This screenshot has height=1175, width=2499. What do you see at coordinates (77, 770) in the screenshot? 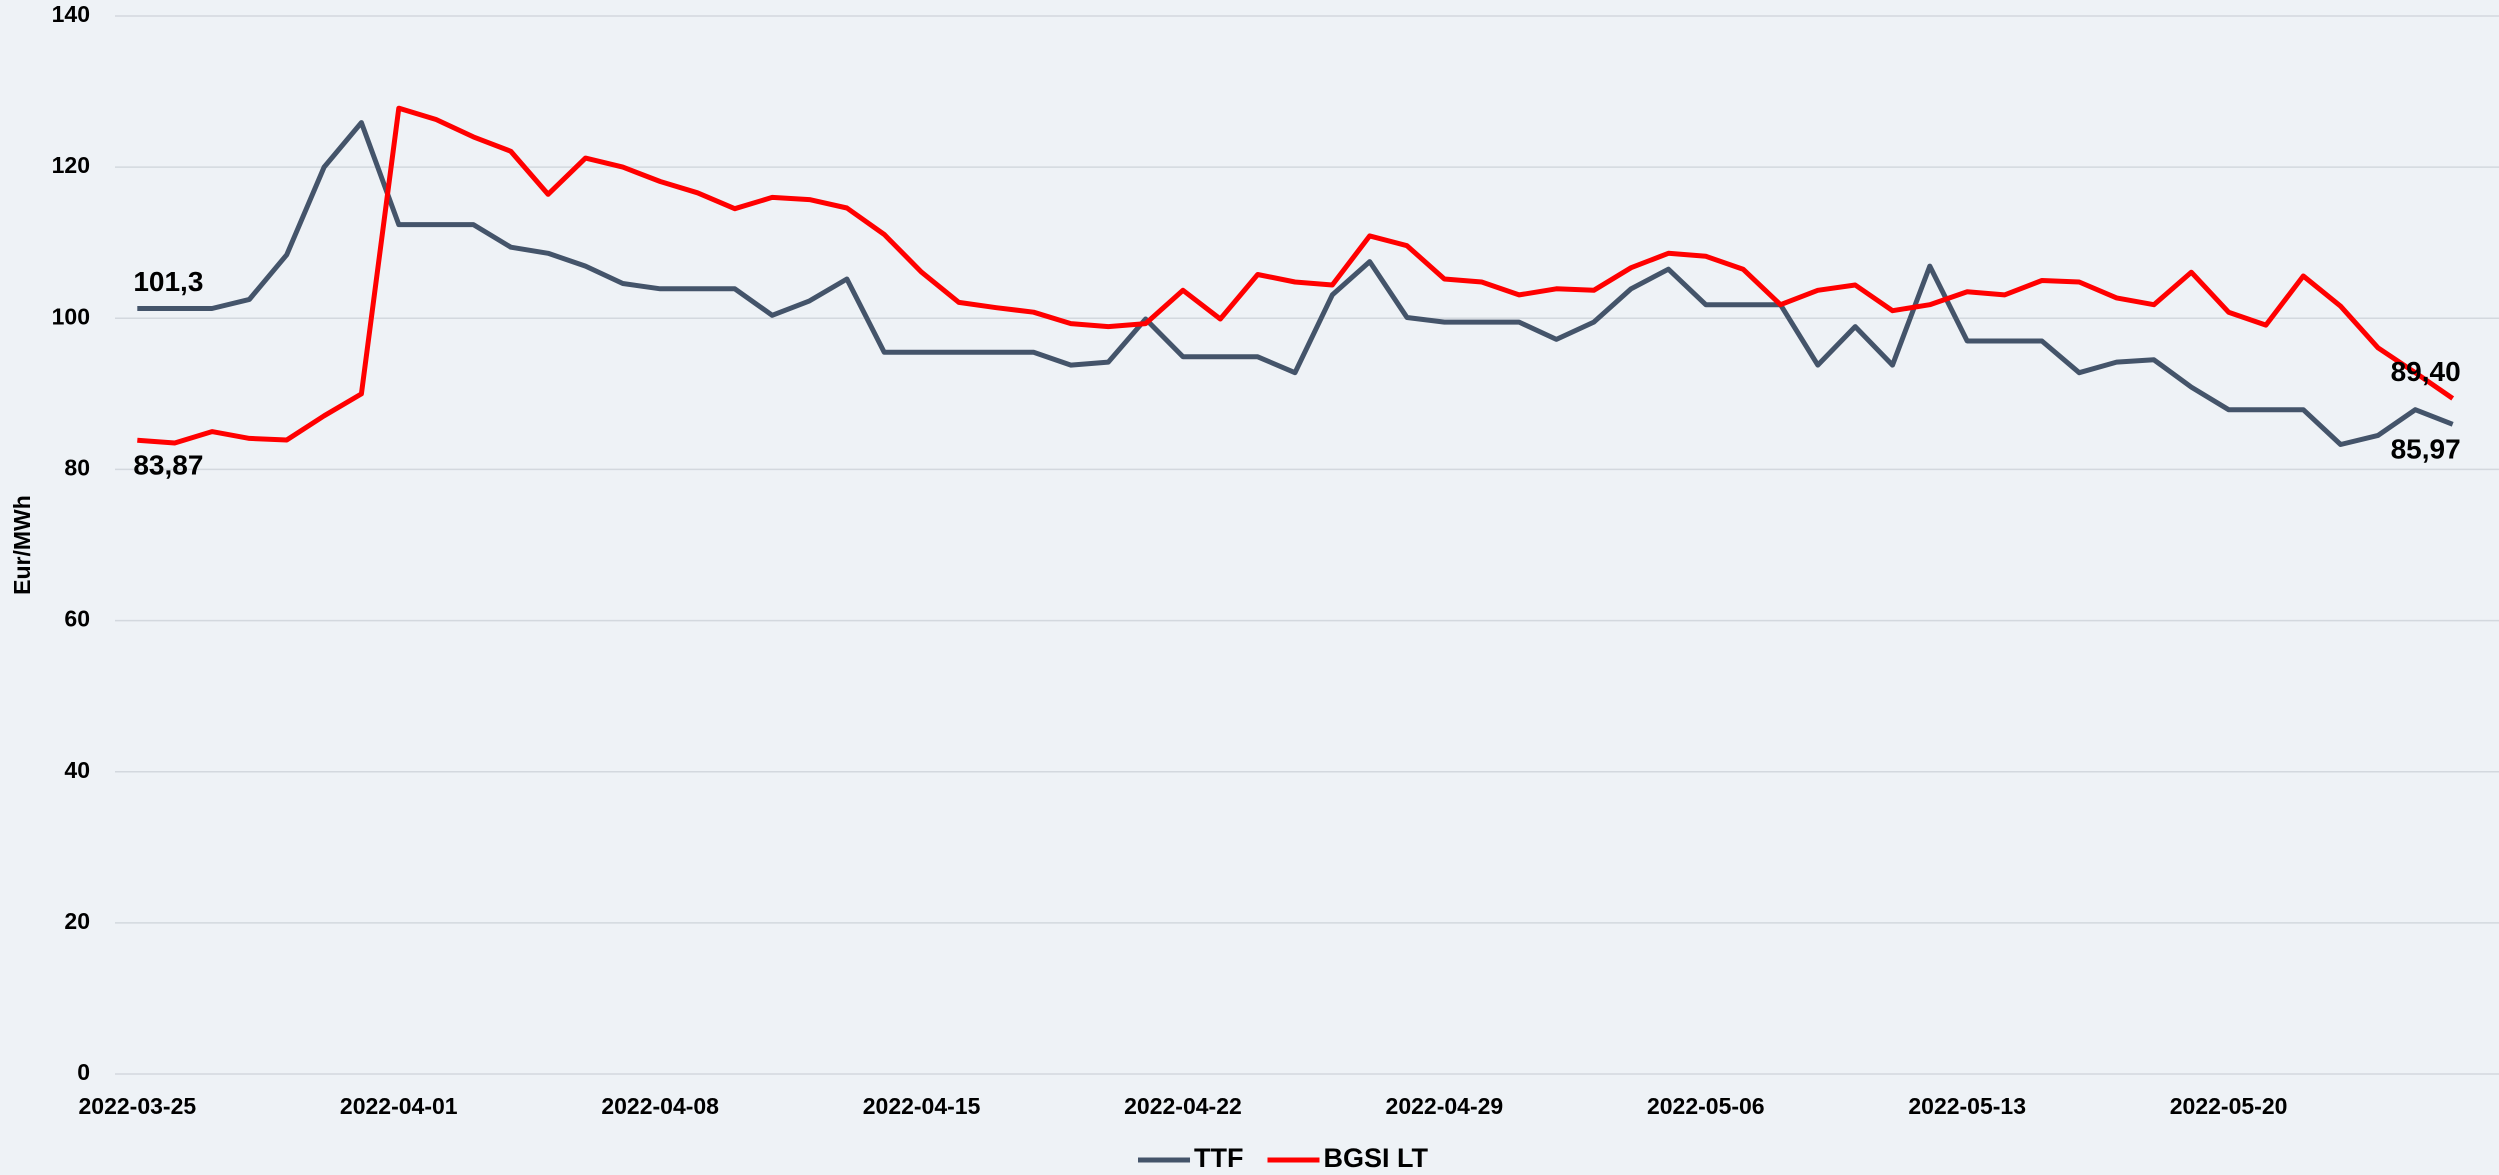
I see `y-tick-label: 40` at bounding box center [77, 770].